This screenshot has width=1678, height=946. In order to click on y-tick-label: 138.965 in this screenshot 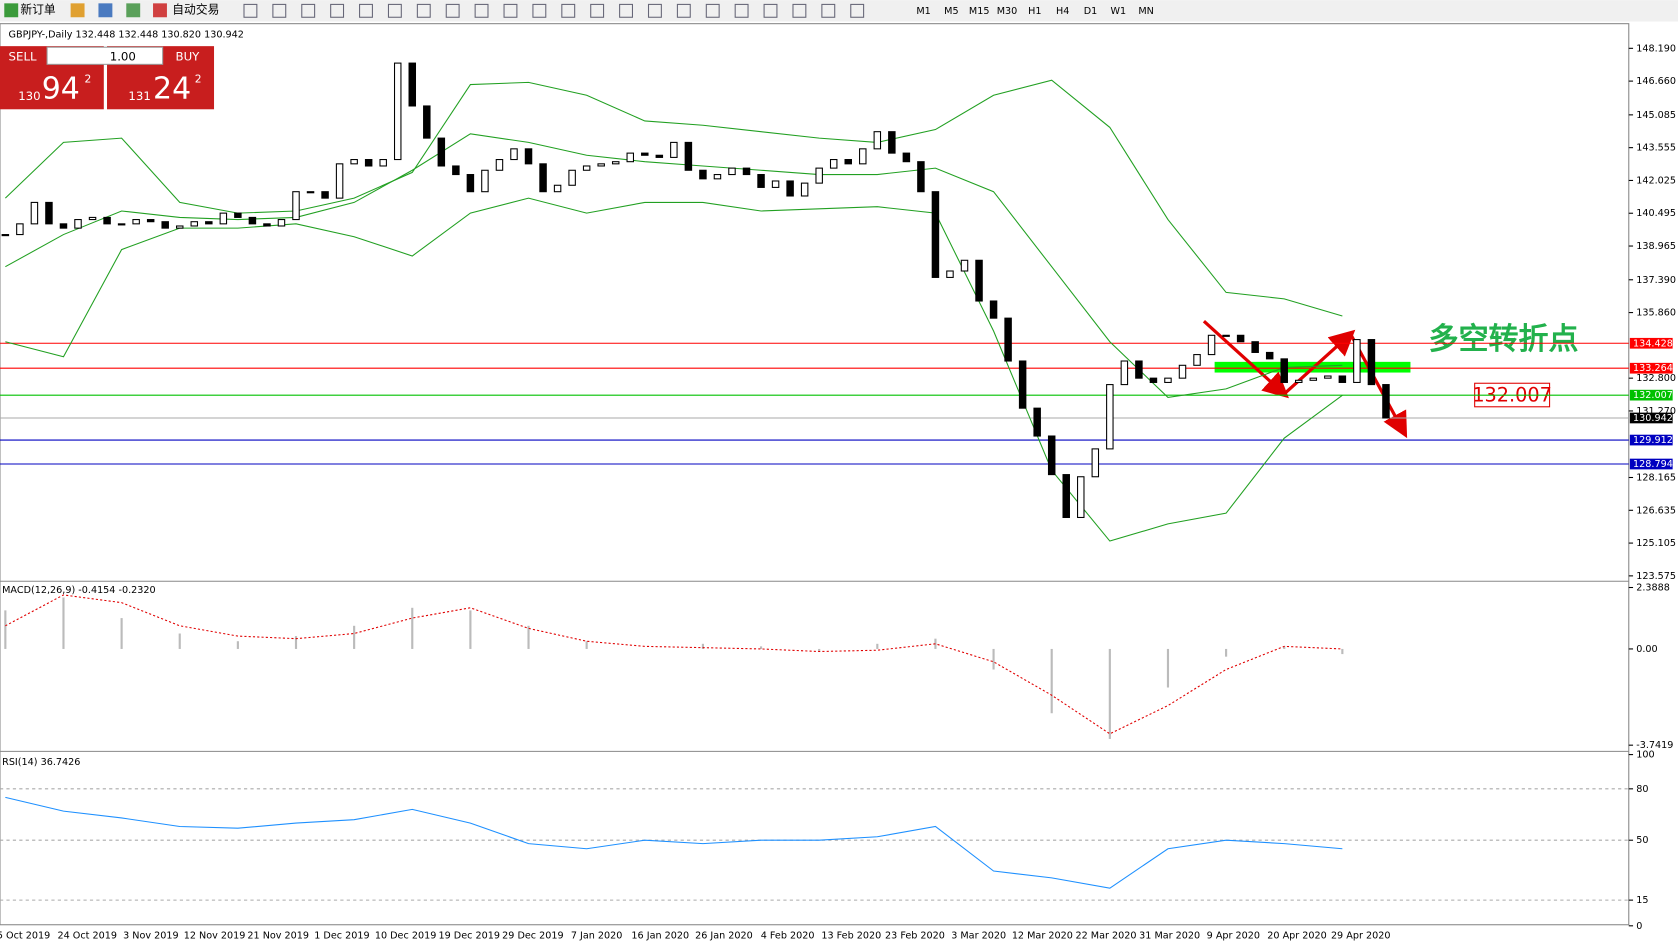, I will do `click(1656, 246)`.